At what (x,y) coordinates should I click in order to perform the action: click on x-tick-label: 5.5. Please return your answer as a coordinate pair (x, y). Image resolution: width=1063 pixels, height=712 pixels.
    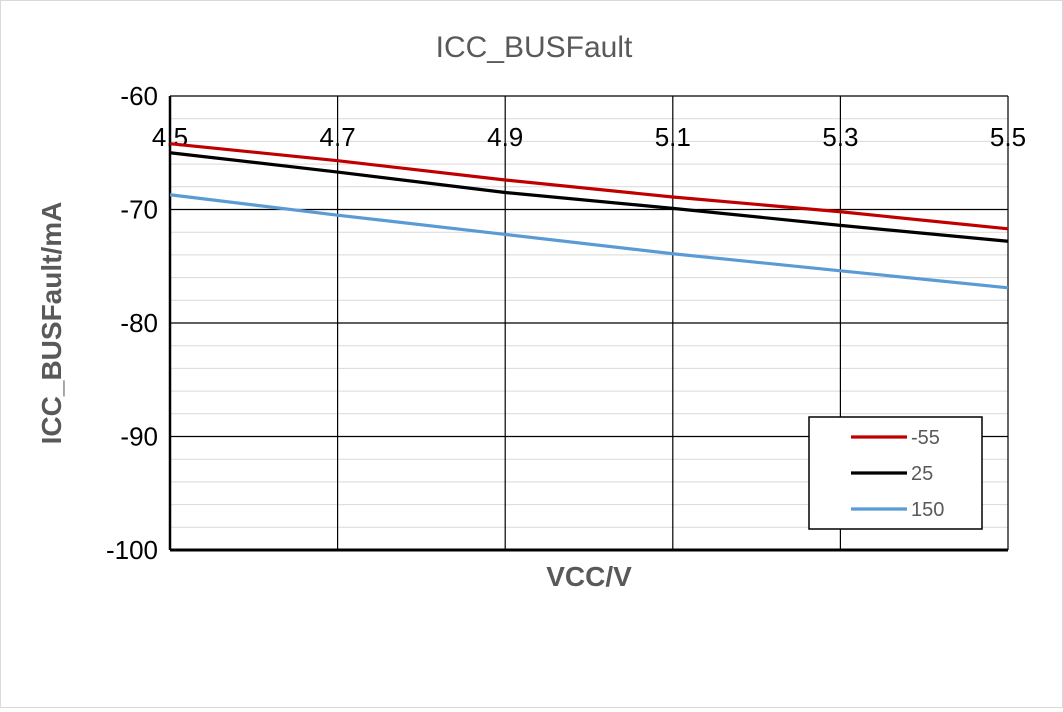
    Looking at the image, I should click on (1008, 137).